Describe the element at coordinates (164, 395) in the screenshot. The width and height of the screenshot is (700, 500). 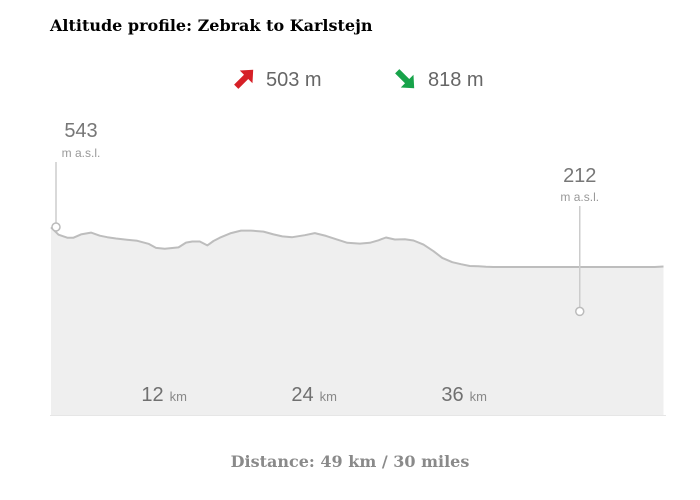
I see `x-tick-label-12: 12 km` at that location.